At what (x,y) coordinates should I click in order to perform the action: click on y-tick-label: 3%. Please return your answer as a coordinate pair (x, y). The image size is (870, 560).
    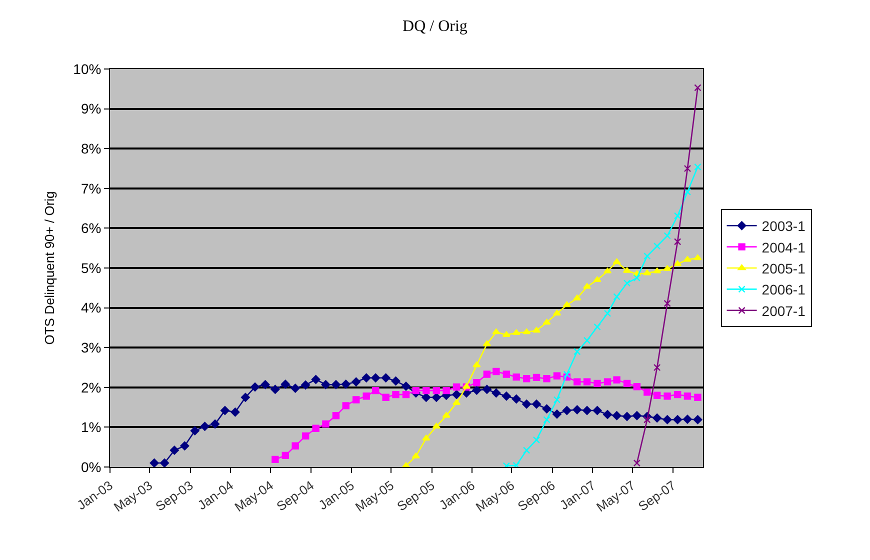
    Looking at the image, I should click on (91, 348).